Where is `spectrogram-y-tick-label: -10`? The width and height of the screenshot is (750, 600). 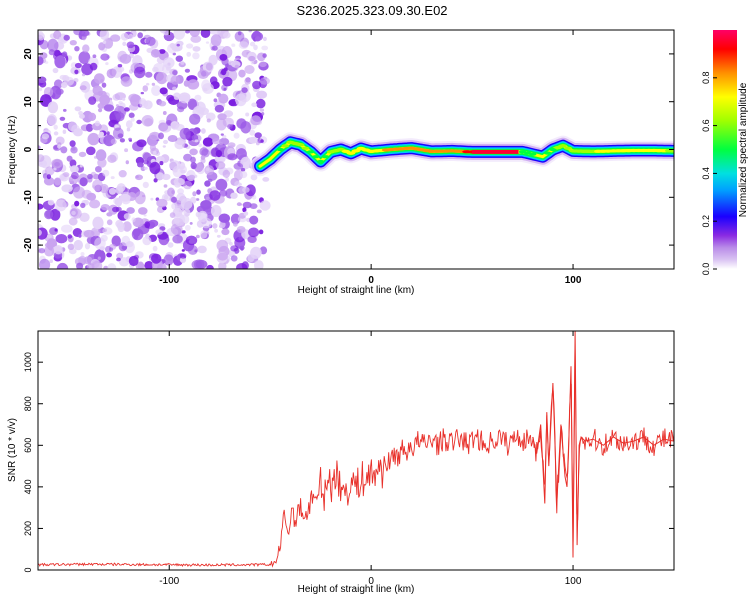 spectrogram-y-tick-label: -10 is located at coordinates (28, 197).